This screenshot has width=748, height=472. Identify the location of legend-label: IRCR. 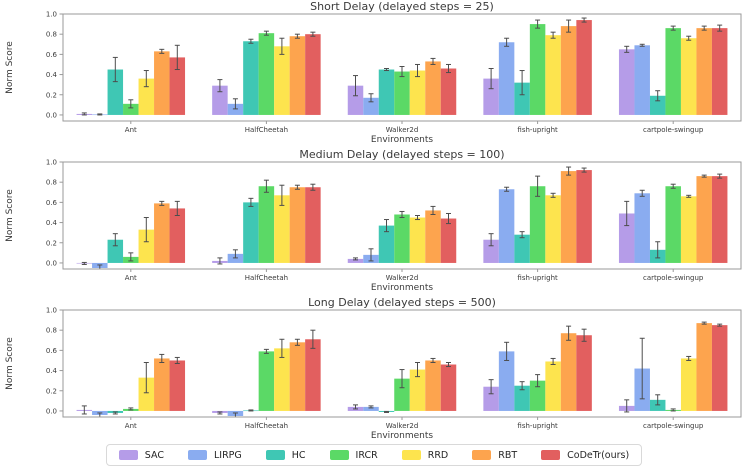
(366, 455).